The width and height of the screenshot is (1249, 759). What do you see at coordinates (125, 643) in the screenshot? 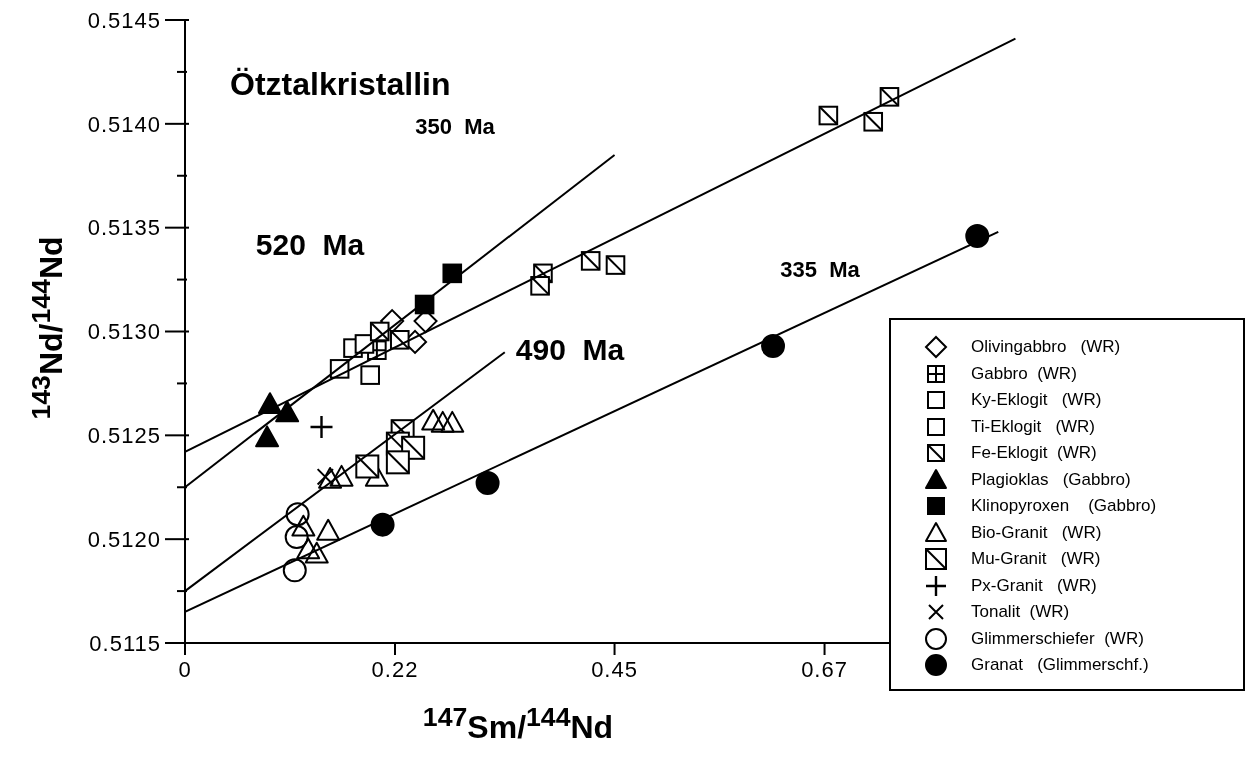
I see `y-tick-label: 0.5115` at bounding box center [125, 643].